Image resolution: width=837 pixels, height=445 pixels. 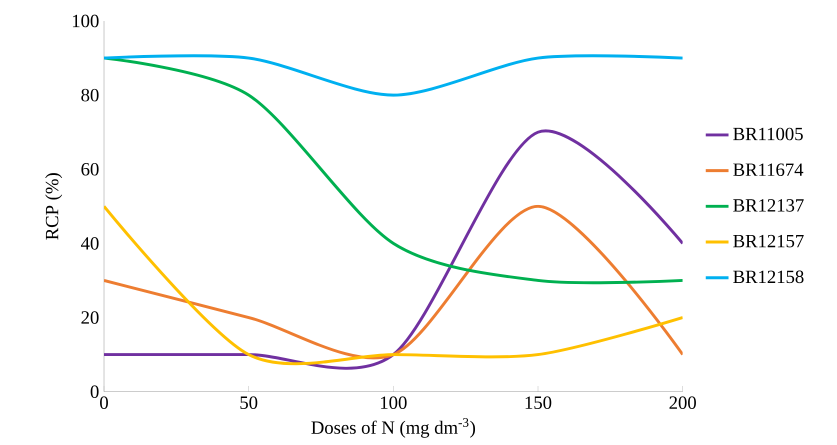 I want to click on y-tick-label: 80, so click(x=90, y=95).